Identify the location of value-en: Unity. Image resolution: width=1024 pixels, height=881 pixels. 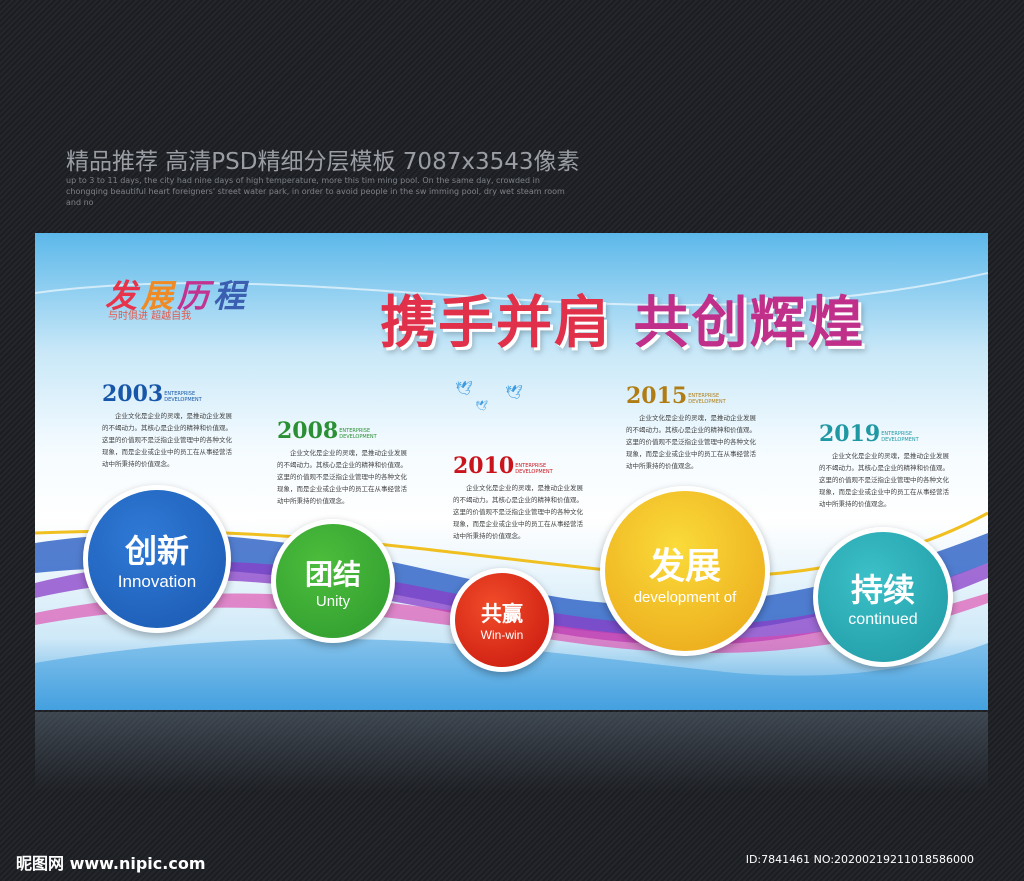
(333, 601).